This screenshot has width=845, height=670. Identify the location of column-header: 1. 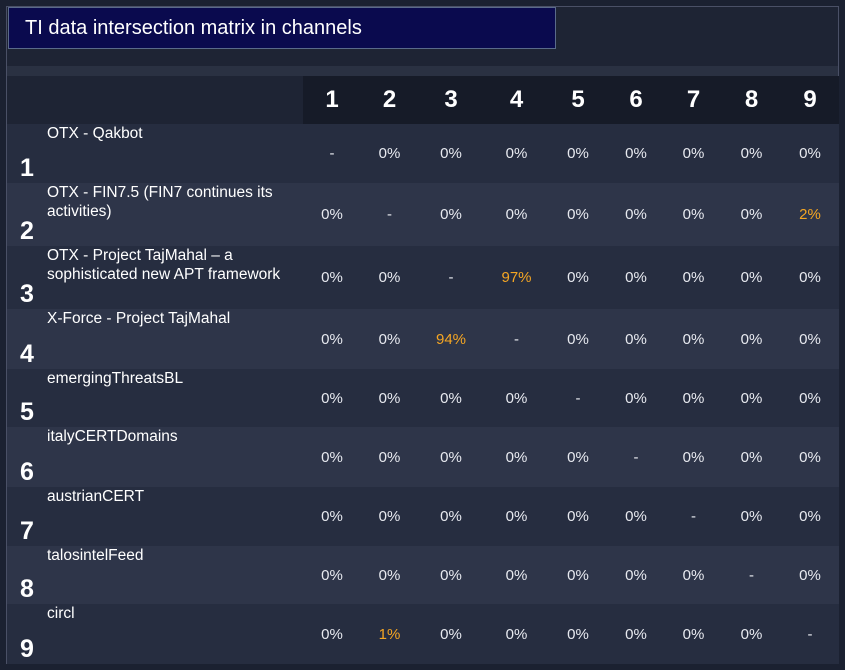
(332, 100).